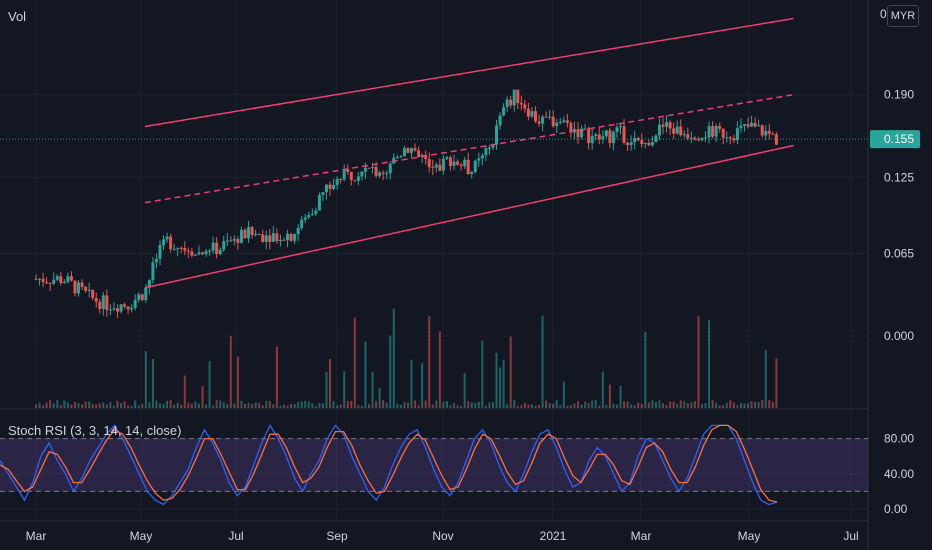 This screenshot has width=932, height=550. What do you see at coordinates (17, 16) in the screenshot?
I see `volume-label: Vol` at bounding box center [17, 16].